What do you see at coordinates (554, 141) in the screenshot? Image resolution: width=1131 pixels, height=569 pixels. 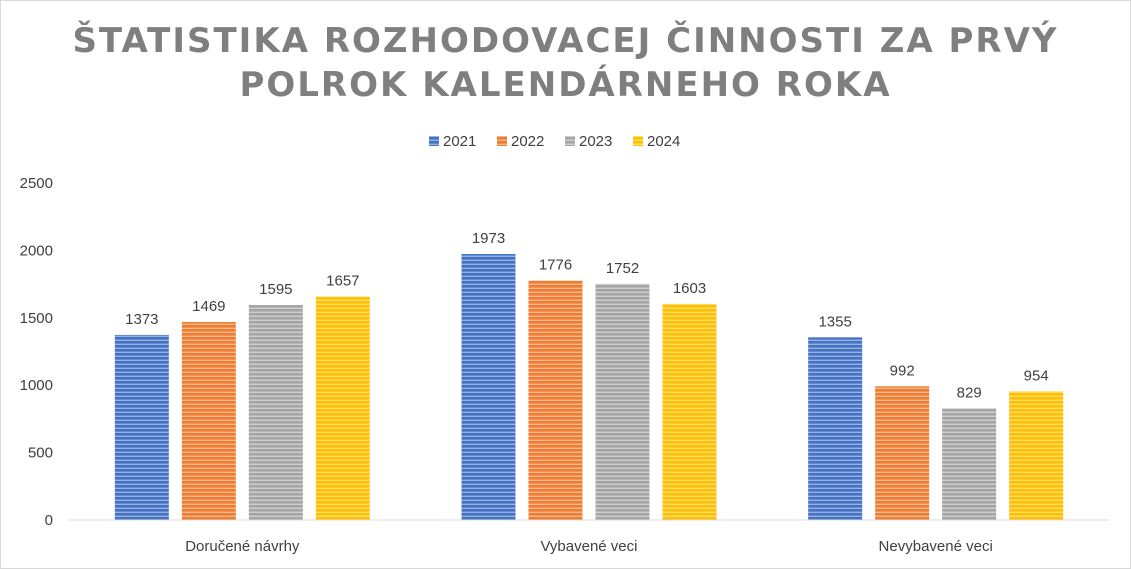 I see `legend: 2021 2022 2023 2024` at bounding box center [554, 141].